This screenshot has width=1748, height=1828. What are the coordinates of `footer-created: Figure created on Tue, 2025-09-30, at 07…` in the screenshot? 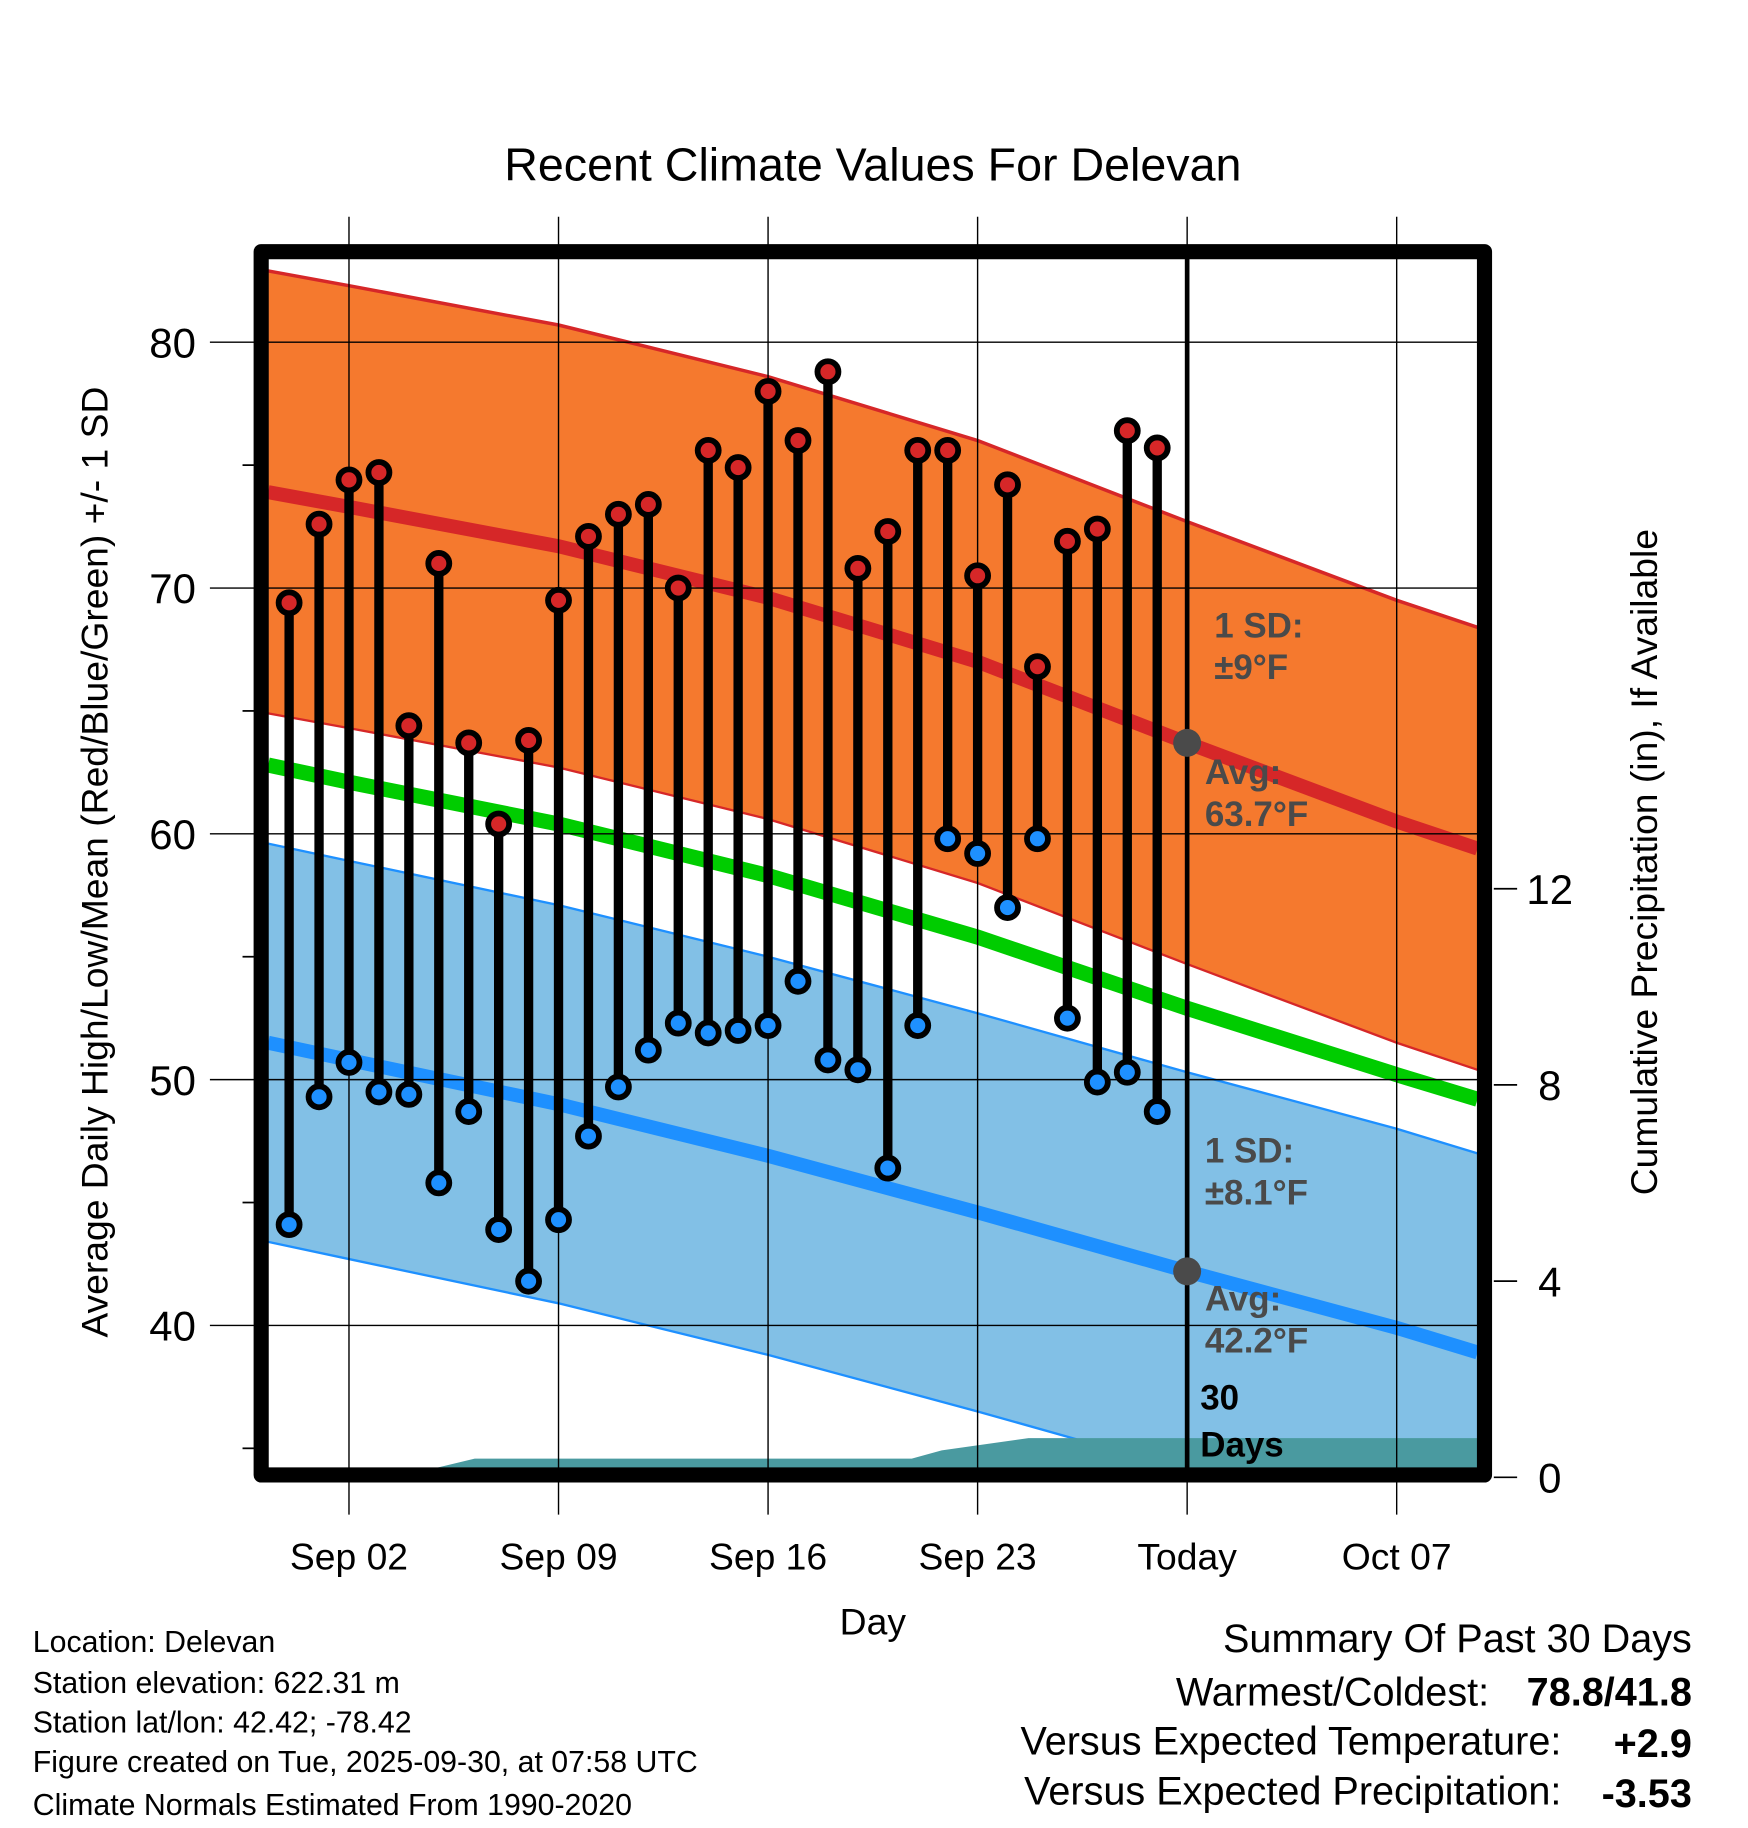 It's located at (365, 1762).